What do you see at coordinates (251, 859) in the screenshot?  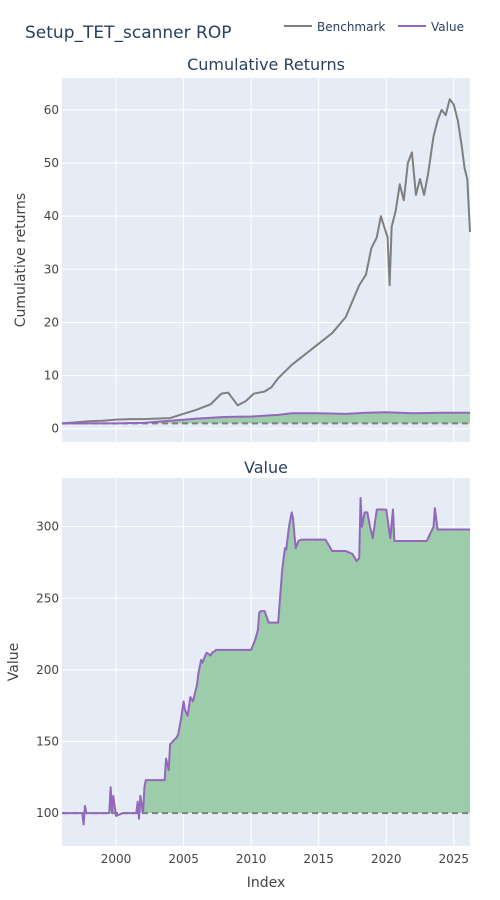 I see `x-tick-label: 2010` at bounding box center [251, 859].